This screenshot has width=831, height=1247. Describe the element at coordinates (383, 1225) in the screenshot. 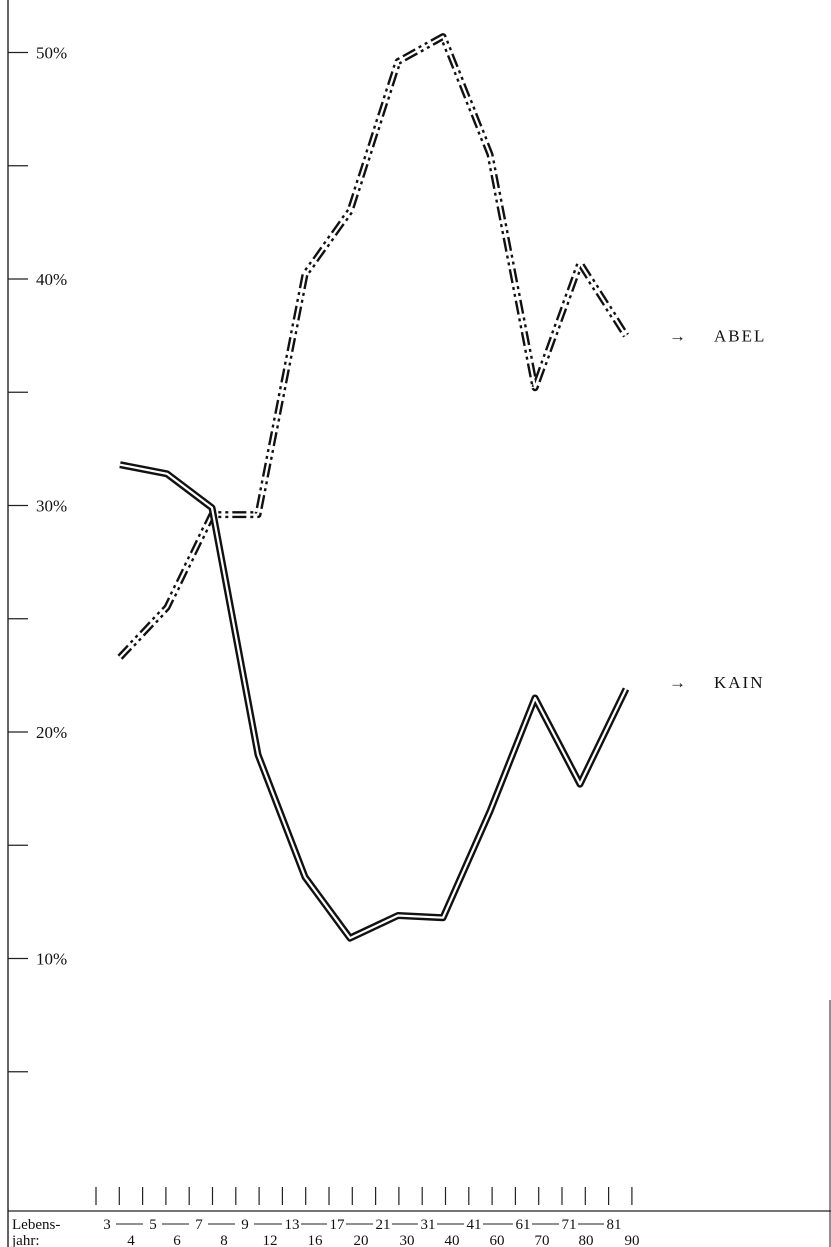

I see `x-tick-label-top: 21` at that location.